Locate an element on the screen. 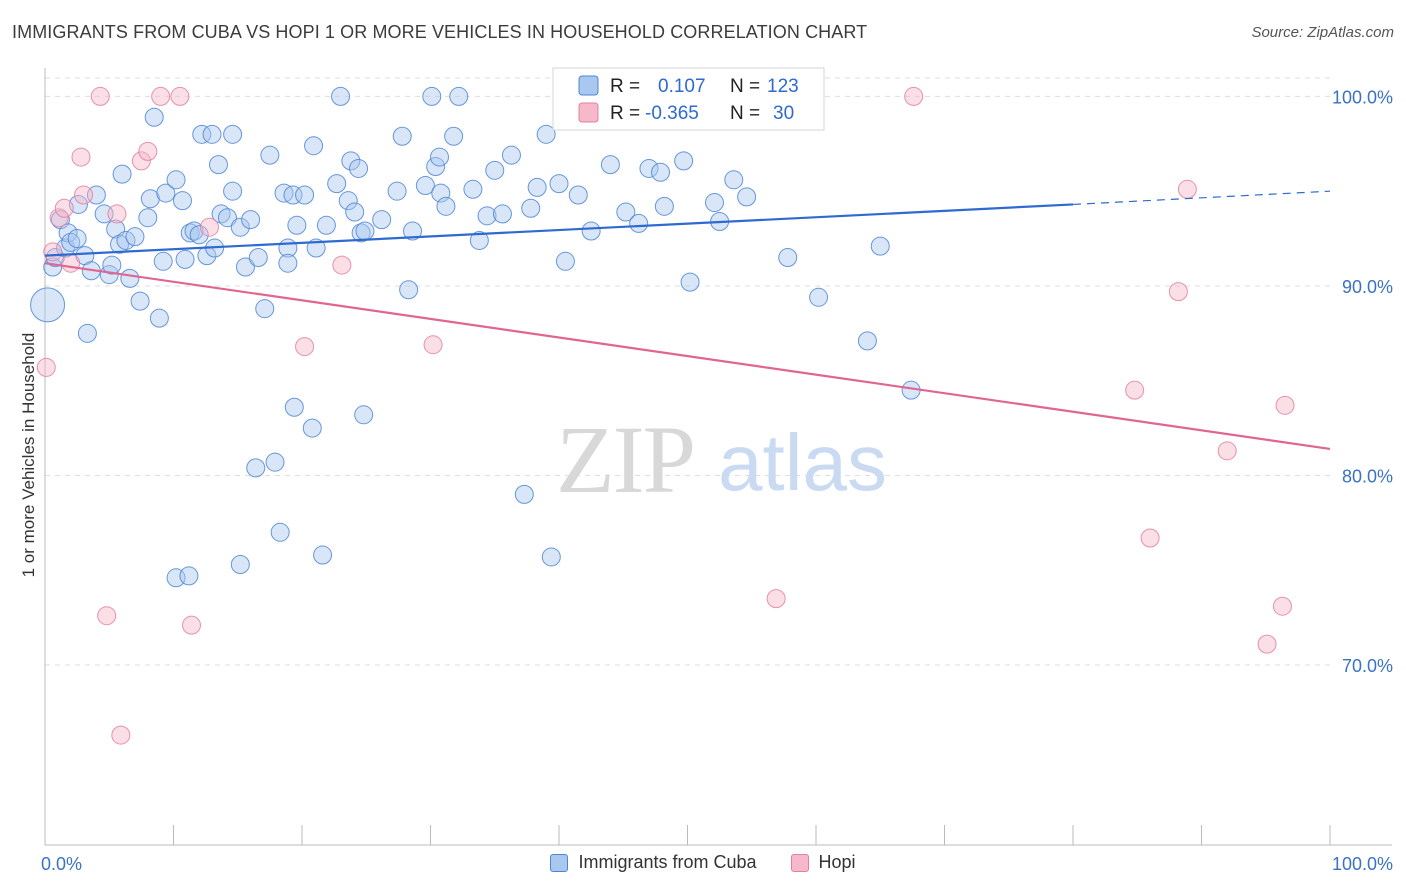 The width and height of the screenshot is (1406, 892). y-tick-label: 80.0% is located at coordinates (1367, 476).